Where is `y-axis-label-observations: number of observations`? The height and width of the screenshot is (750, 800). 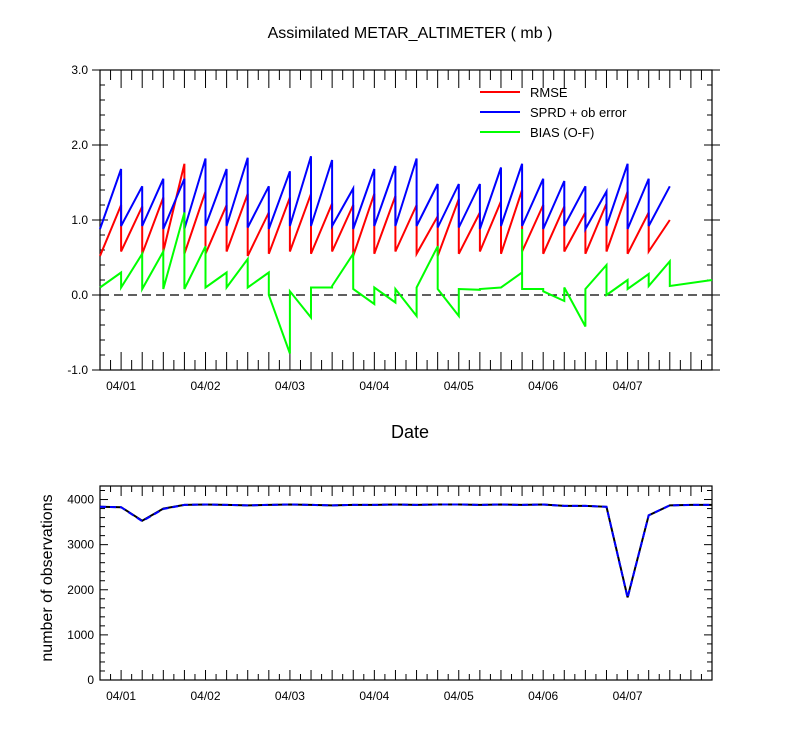 y-axis-label-observations: number of observations is located at coordinates (47, 577).